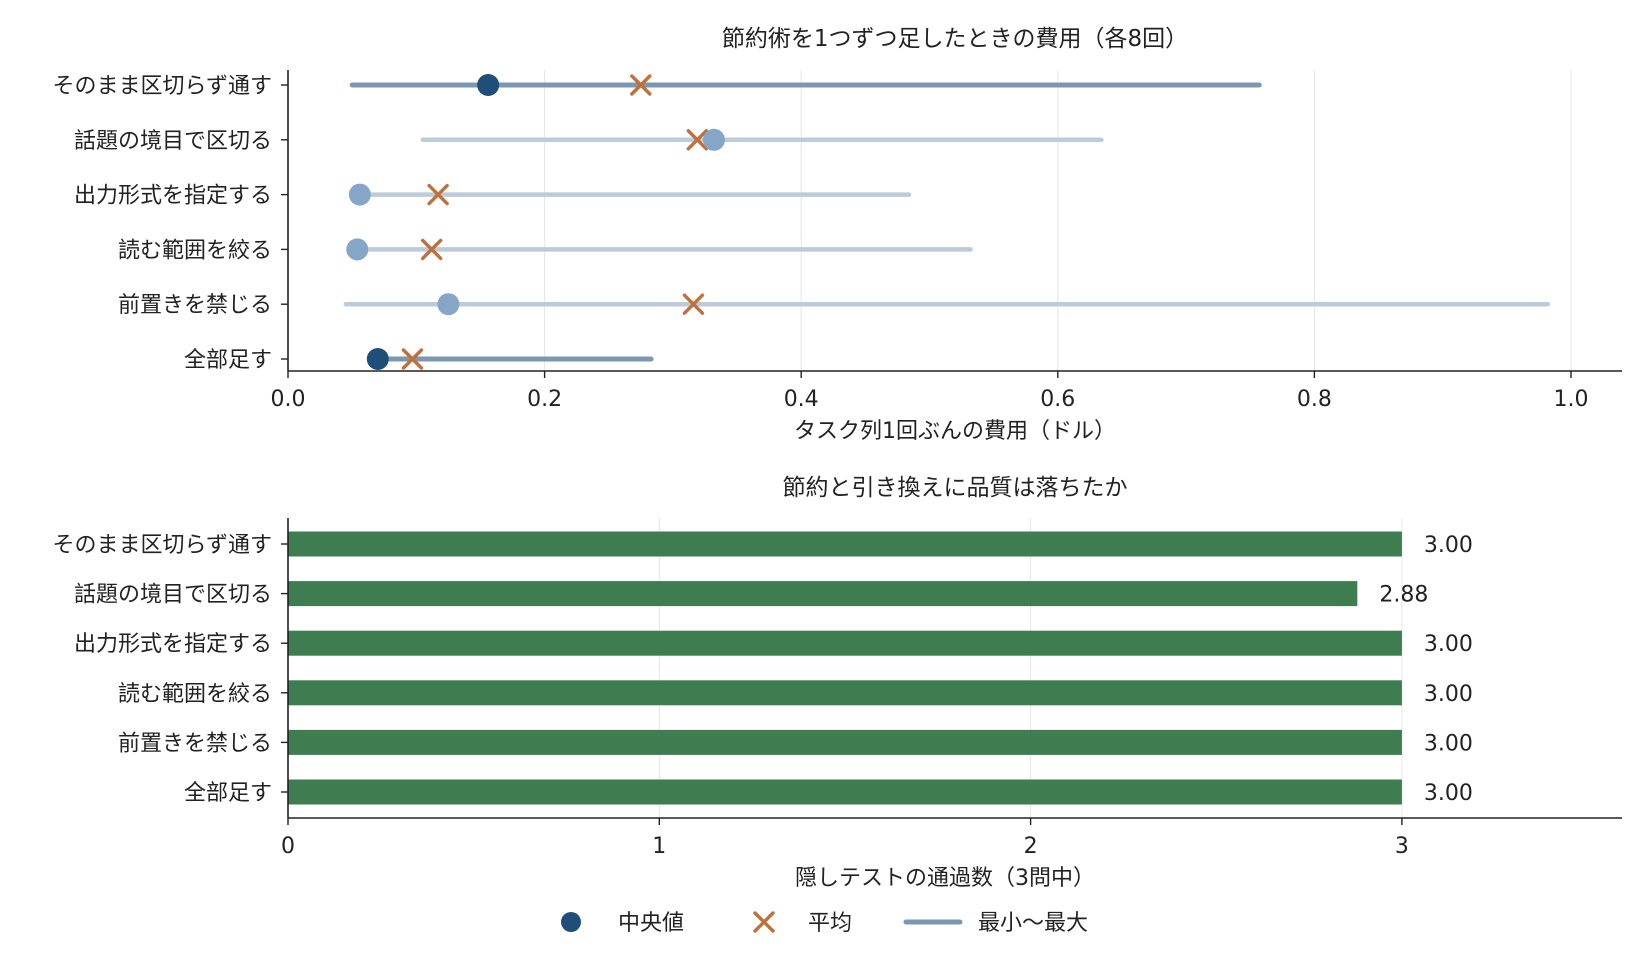 This screenshot has height=960, width=1632. What do you see at coordinates (1403, 595) in the screenshot?
I see `quality-value-label: 2.88` at bounding box center [1403, 595].